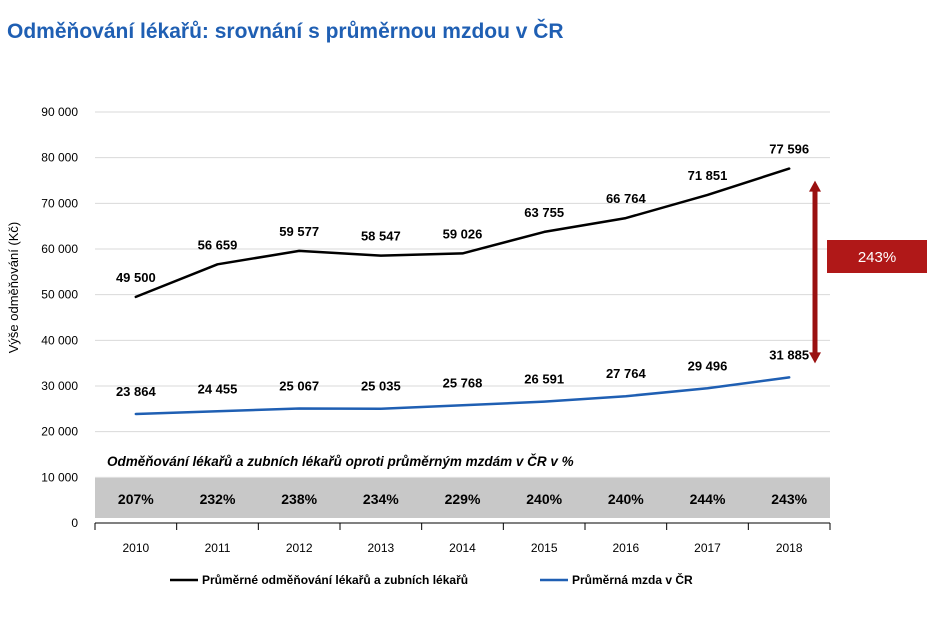 The height and width of the screenshot is (627, 933). I want to click on data-label: 25 768, so click(463, 382).